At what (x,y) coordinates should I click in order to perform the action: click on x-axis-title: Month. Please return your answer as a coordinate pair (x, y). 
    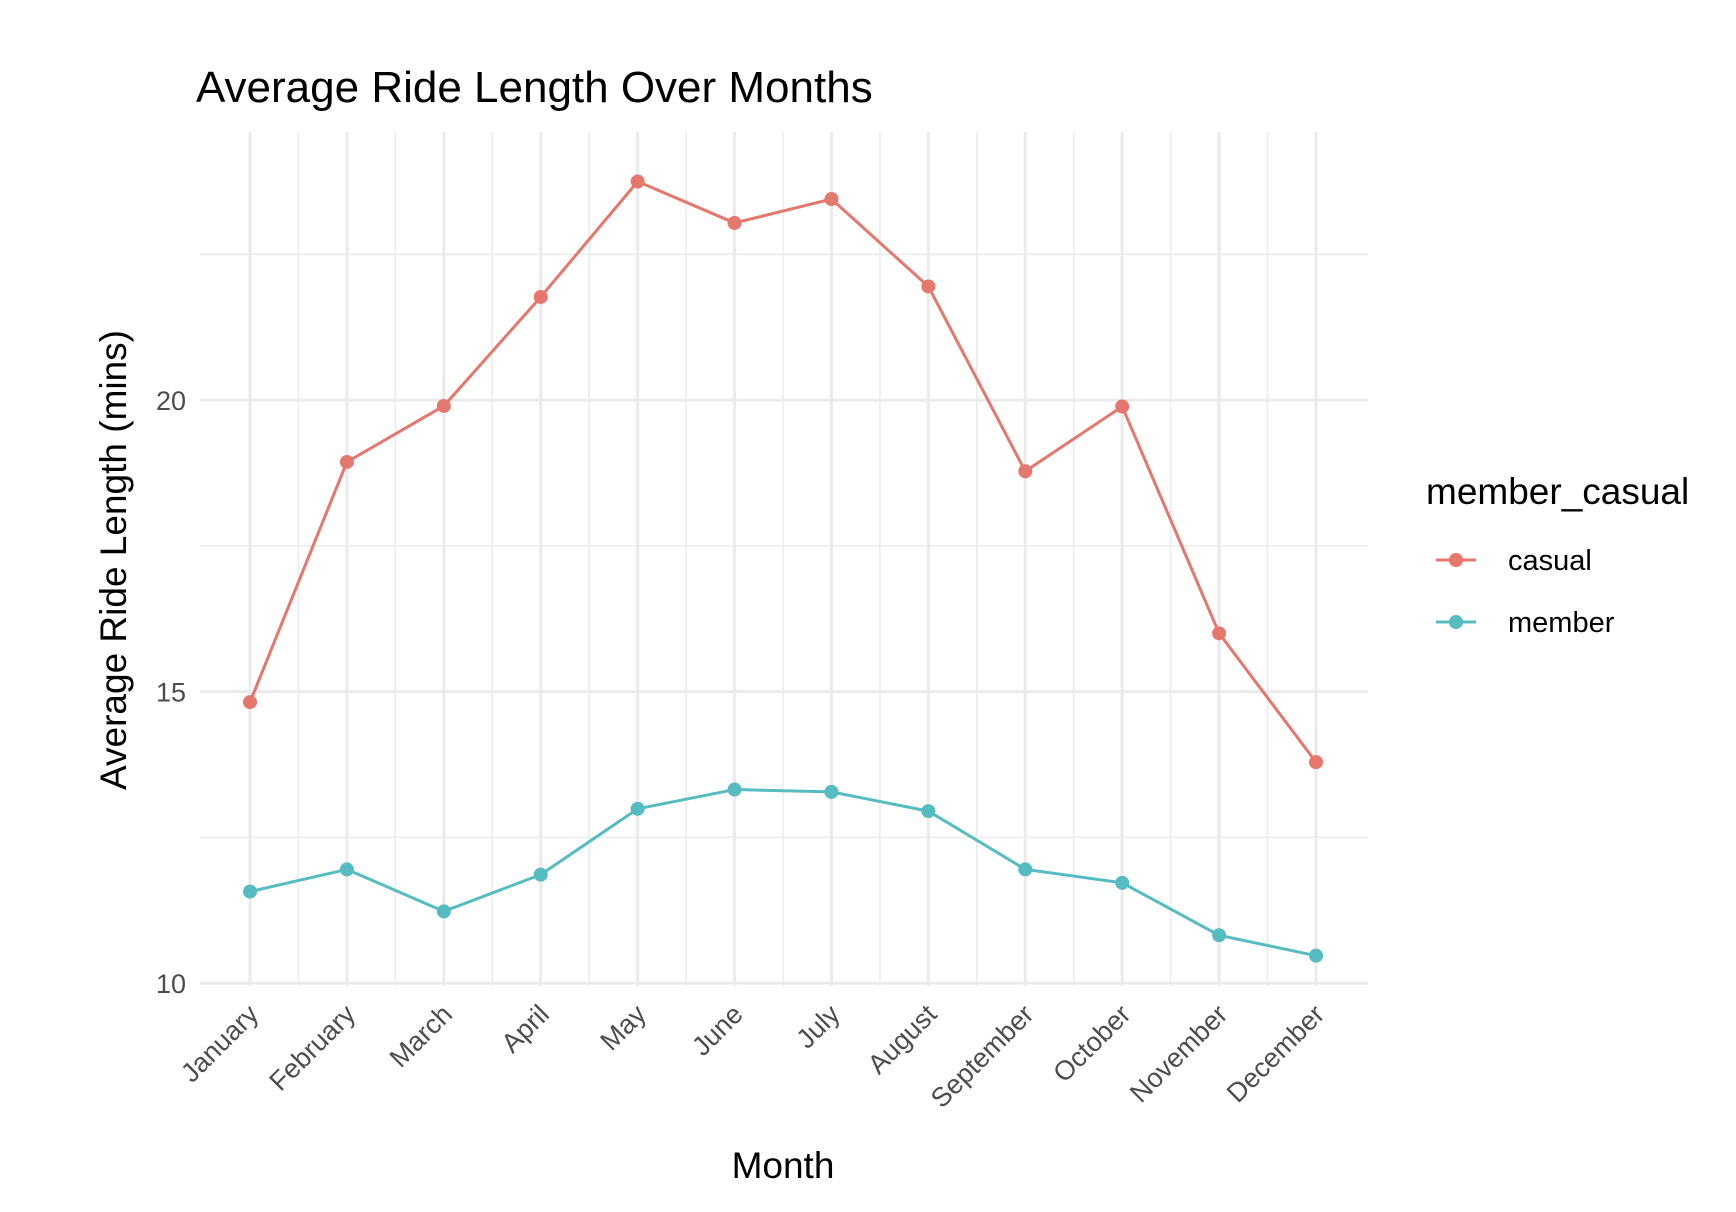
    Looking at the image, I should click on (783, 1165).